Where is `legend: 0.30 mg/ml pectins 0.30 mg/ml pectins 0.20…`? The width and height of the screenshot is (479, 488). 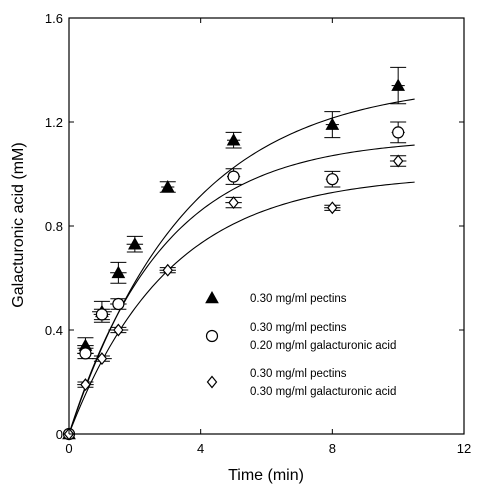
legend: 0.30 mg/ml pectins 0.30 mg/ml pectins 0.20… is located at coordinates (300, 344).